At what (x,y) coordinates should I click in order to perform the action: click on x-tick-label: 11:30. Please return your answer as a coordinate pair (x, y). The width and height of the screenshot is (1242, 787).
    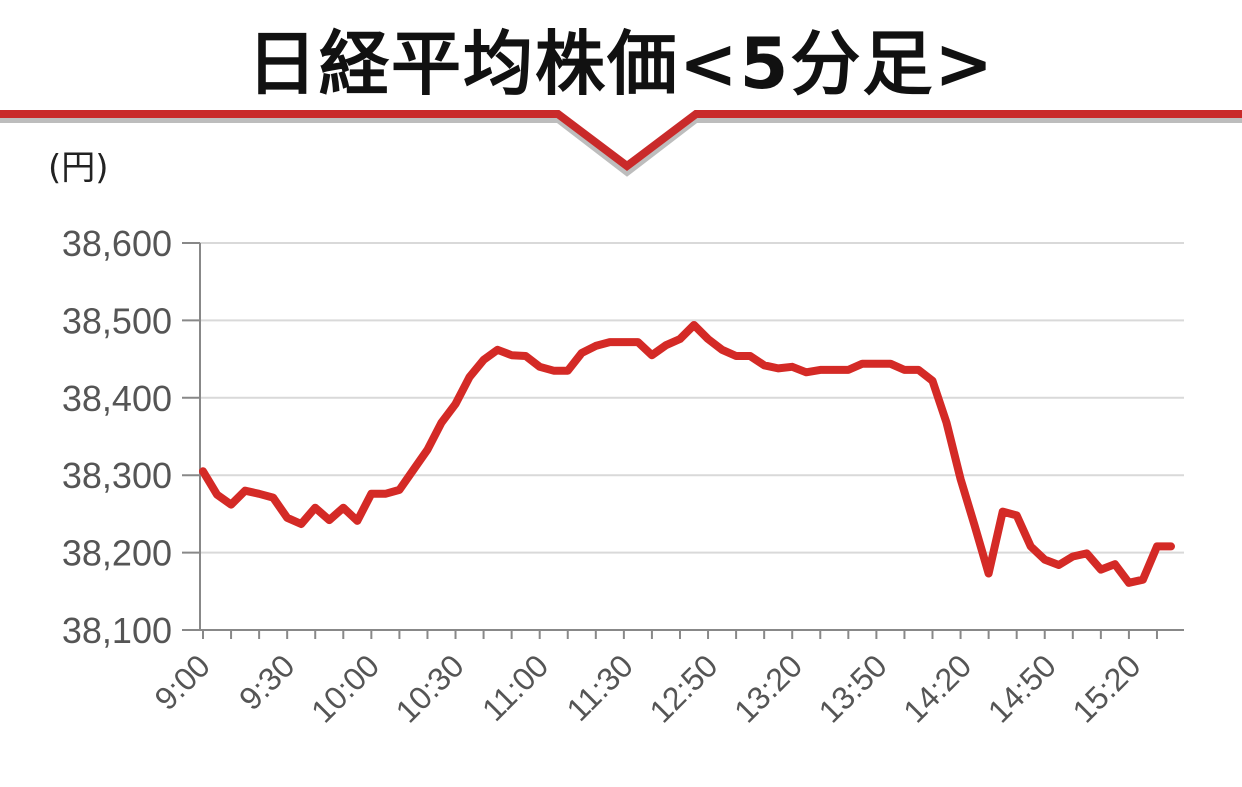
    Looking at the image, I should click on (600, 687).